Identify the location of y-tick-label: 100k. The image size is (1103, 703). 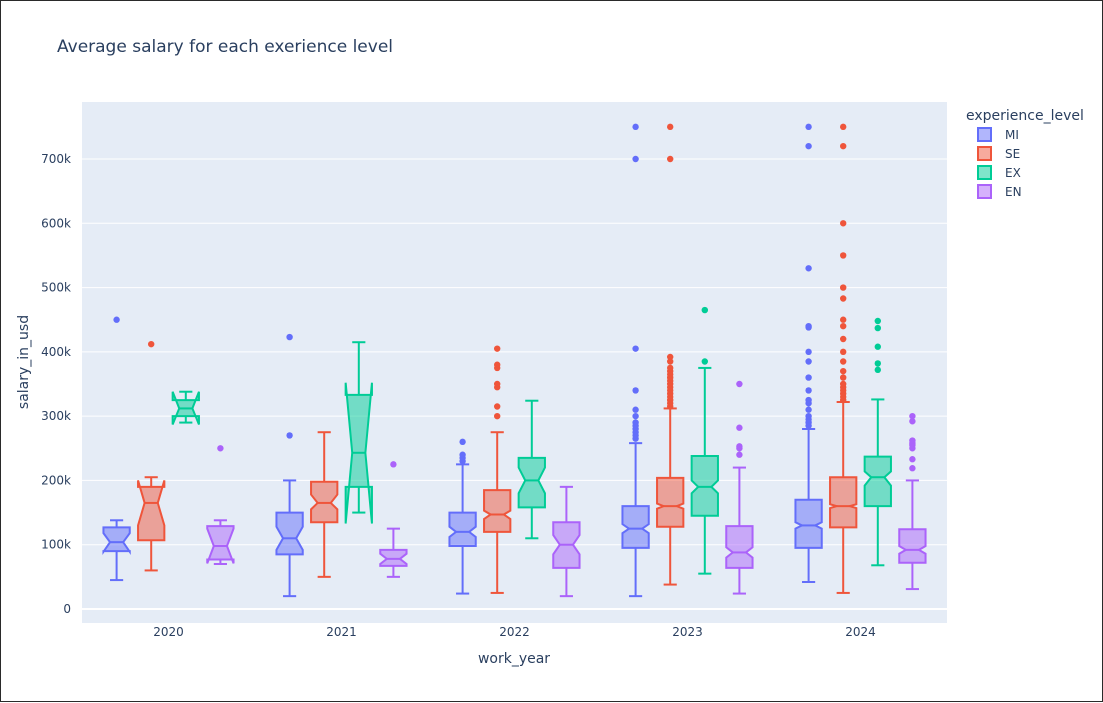
(56, 545).